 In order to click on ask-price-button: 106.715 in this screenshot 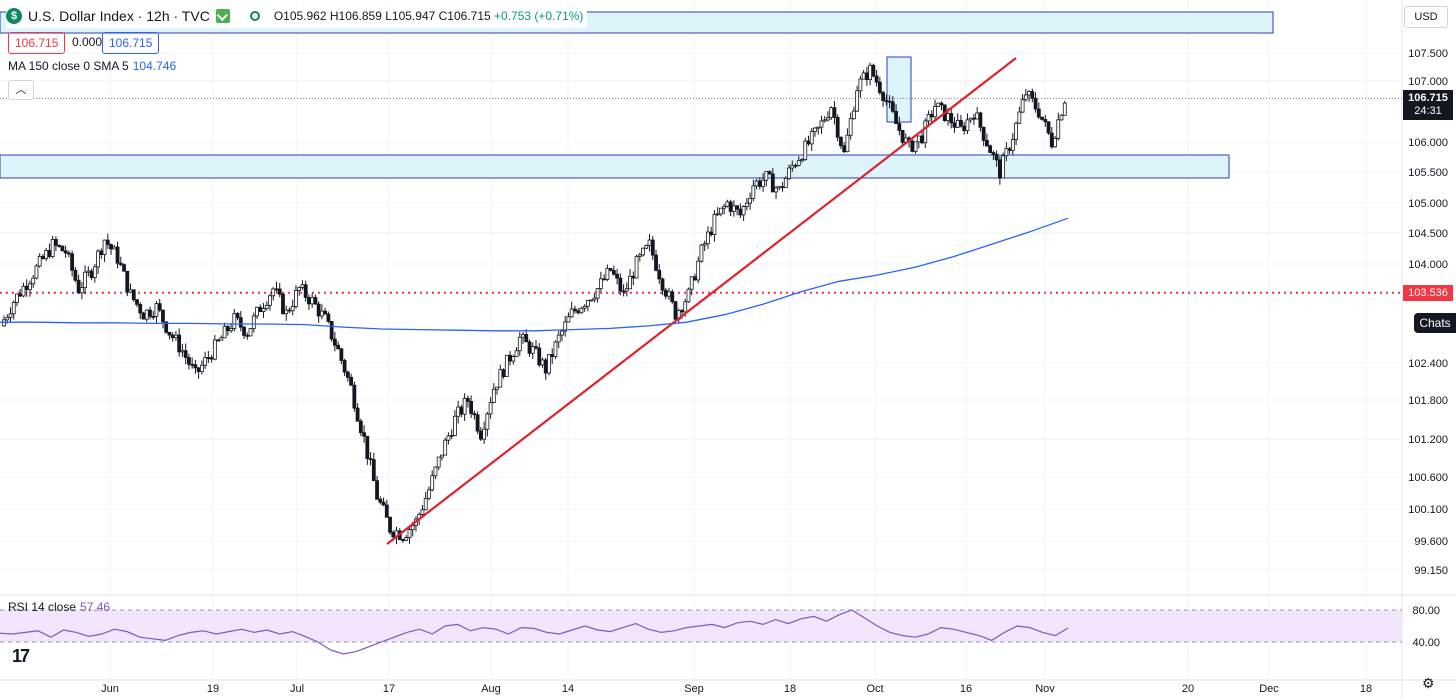, I will do `click(131, 43)`.